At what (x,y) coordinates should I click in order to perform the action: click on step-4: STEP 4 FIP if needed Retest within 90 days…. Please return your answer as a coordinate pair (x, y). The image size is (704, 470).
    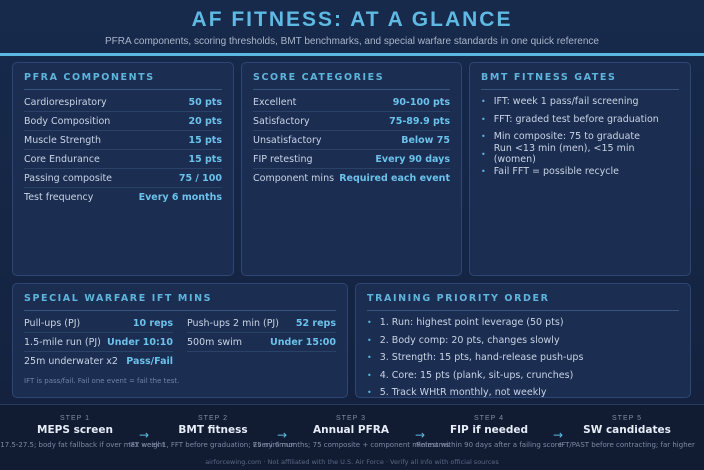
    Looking at the image, I should click on (489, 432).